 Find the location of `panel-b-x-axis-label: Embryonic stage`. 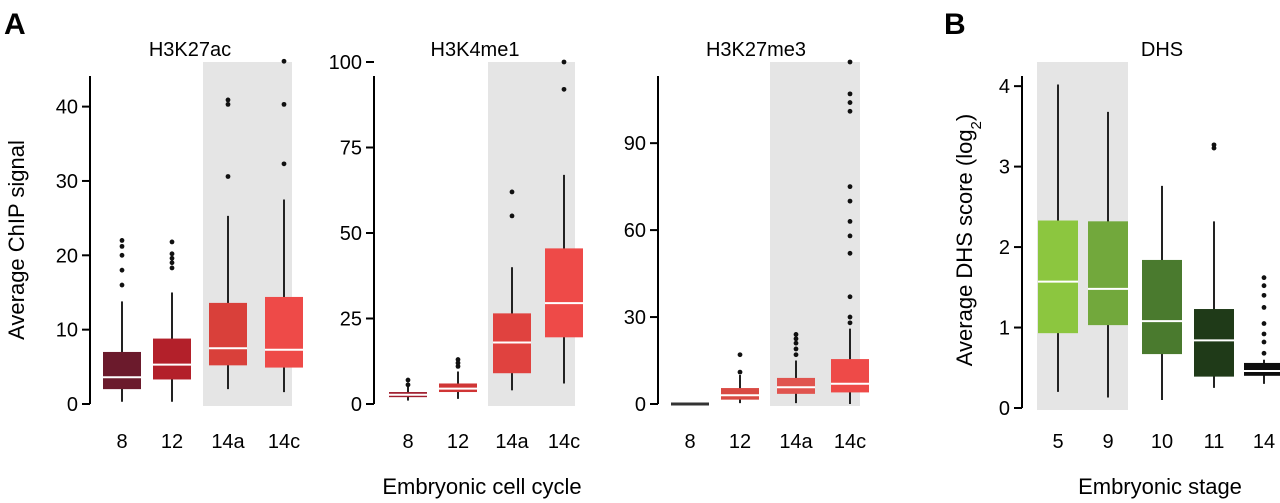

panel-b-x-axis-label: Embryonic stage is located at coordinates (1160, 486).